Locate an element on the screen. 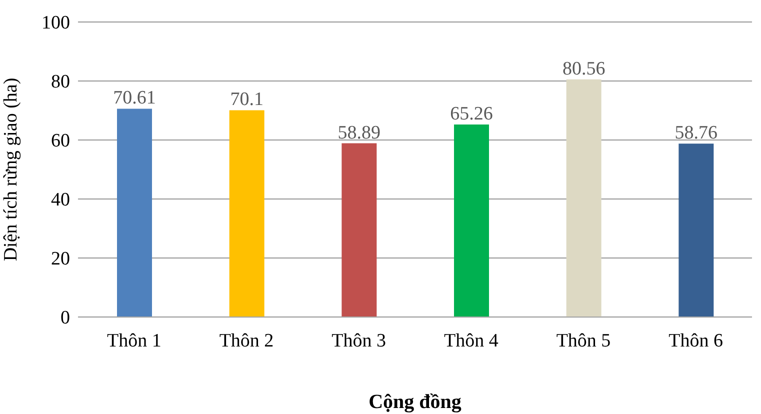 The image size is (761, 414). data-label: 70.1 is located at coordinates (247, 99).